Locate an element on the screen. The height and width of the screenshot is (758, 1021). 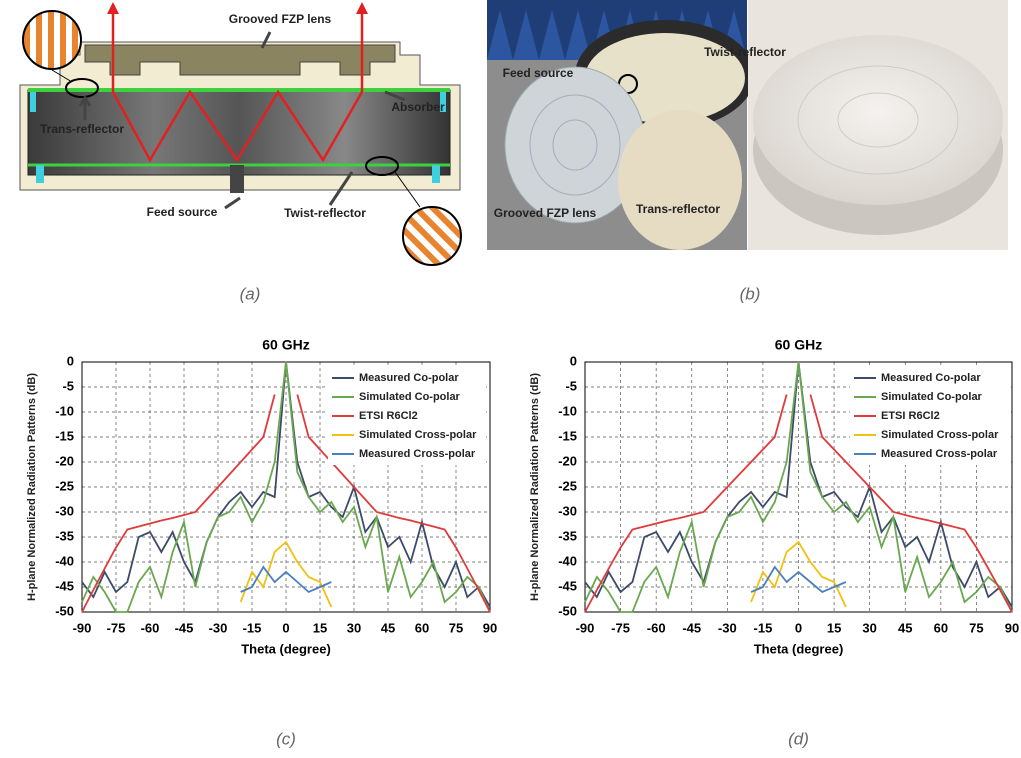
ray is located at coordinates (237, 126).